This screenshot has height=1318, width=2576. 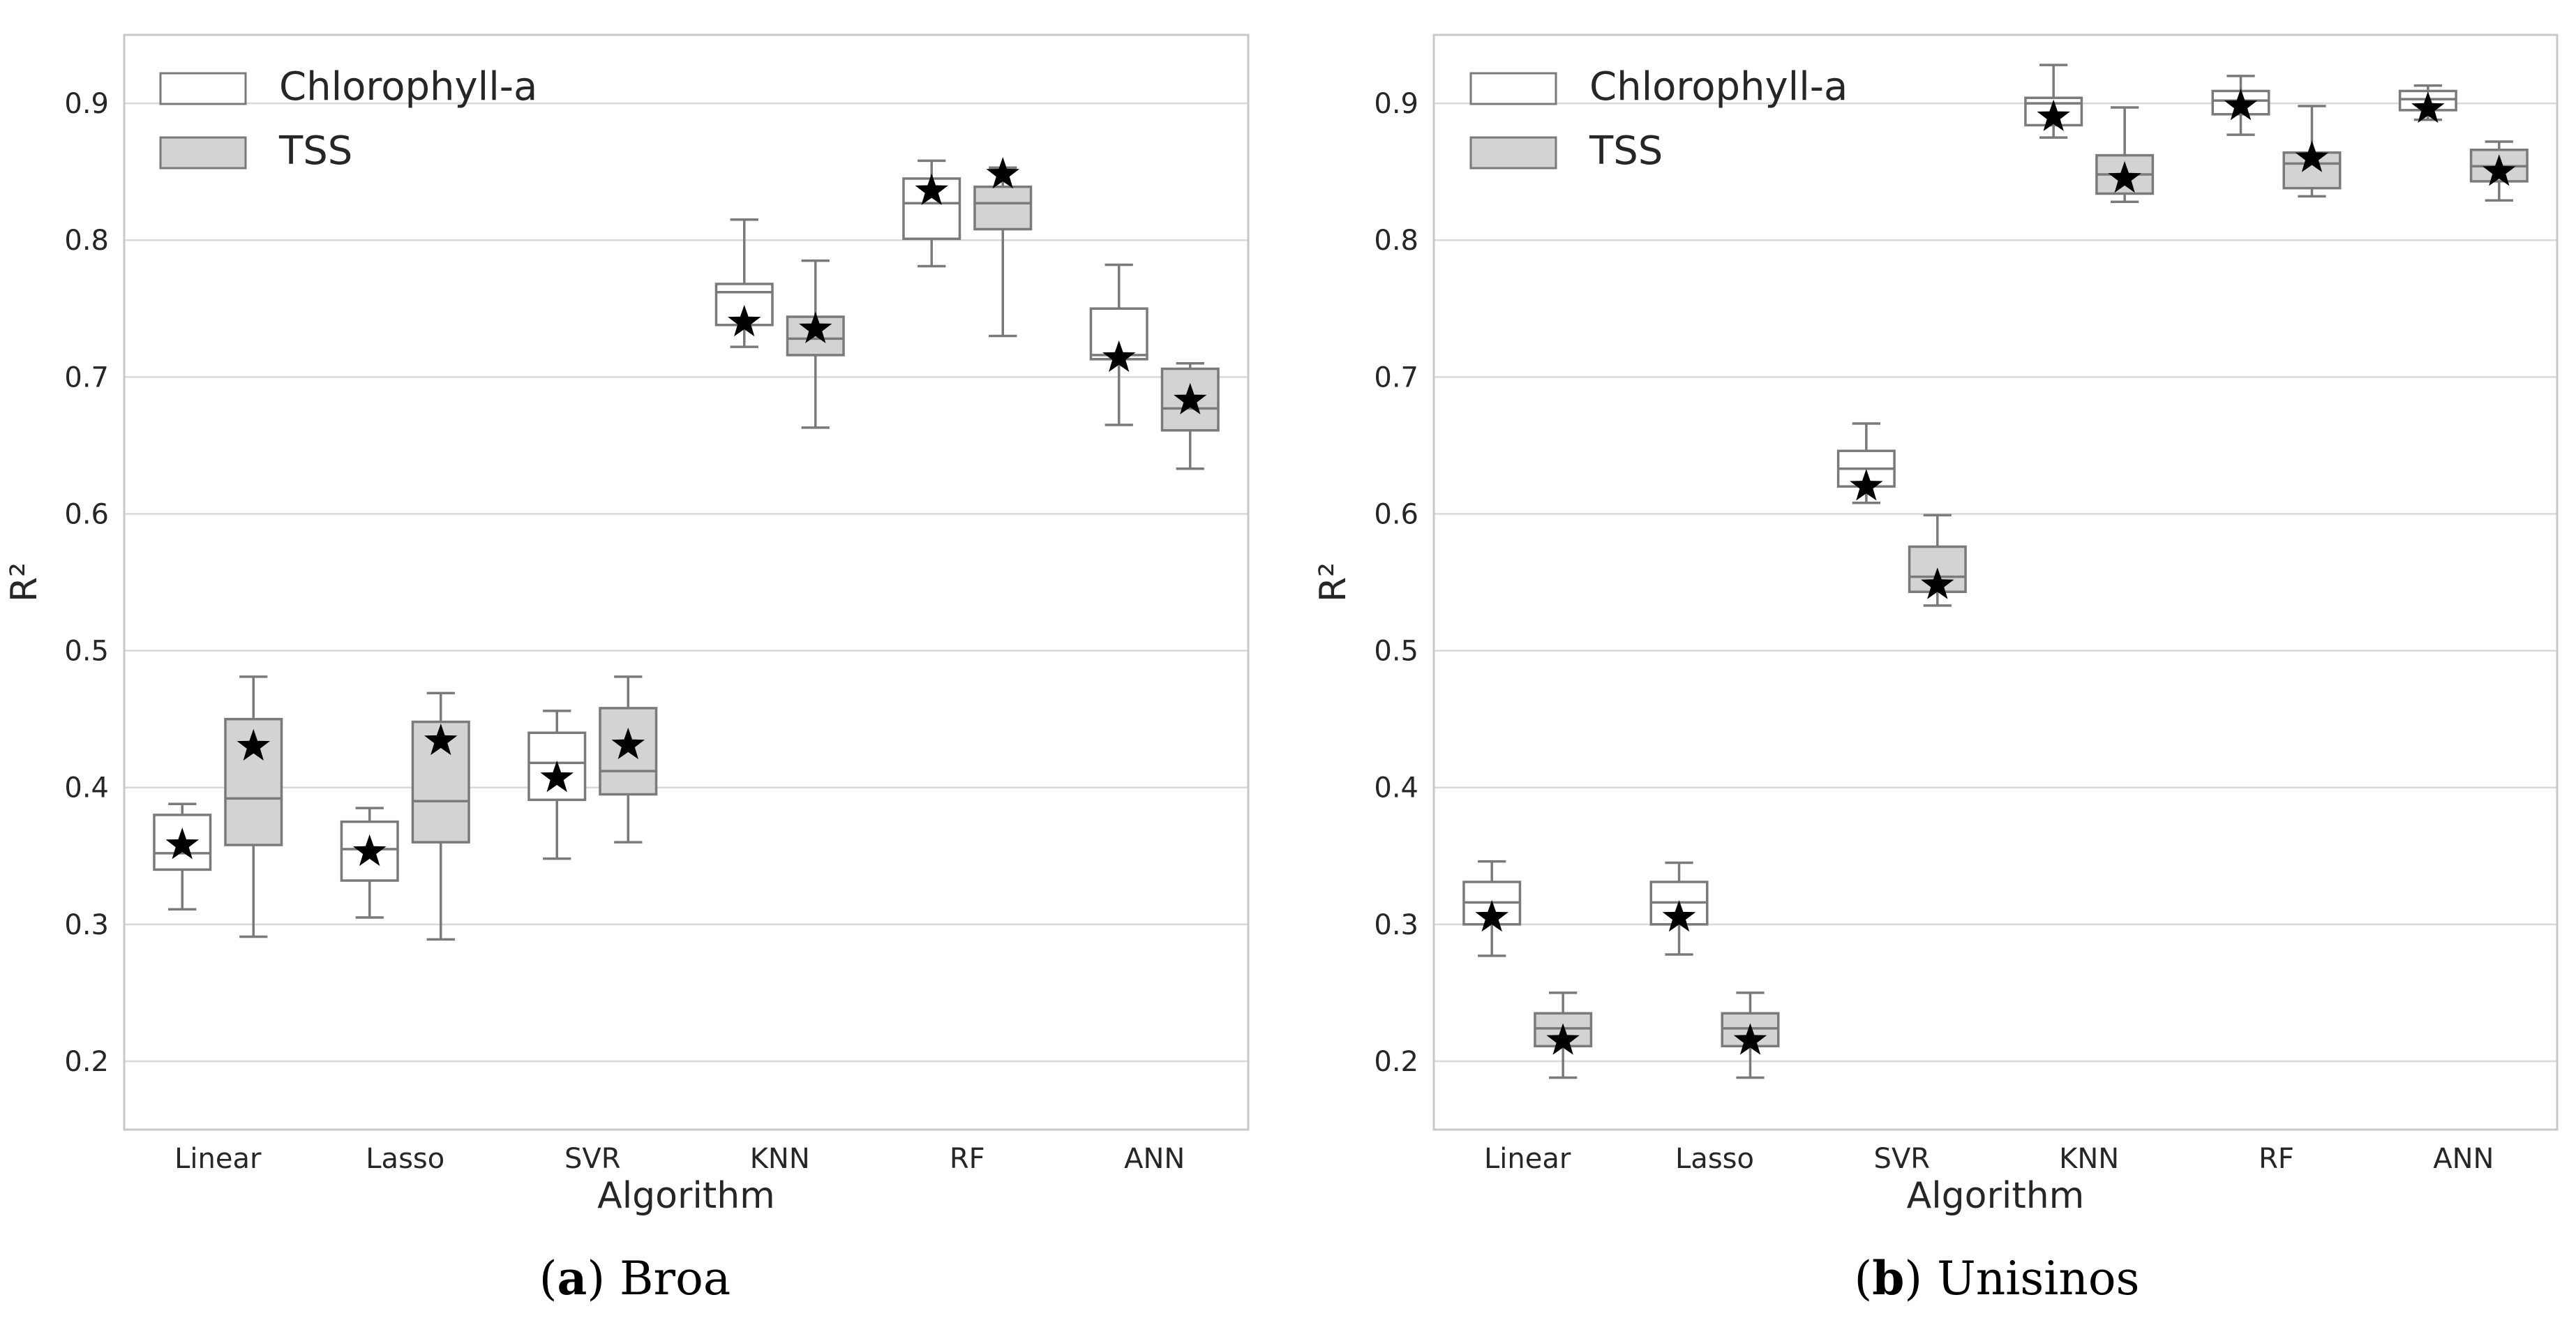 I want to click on panel-caption: (b) Unisinos, so click(x=1997, y=1278).